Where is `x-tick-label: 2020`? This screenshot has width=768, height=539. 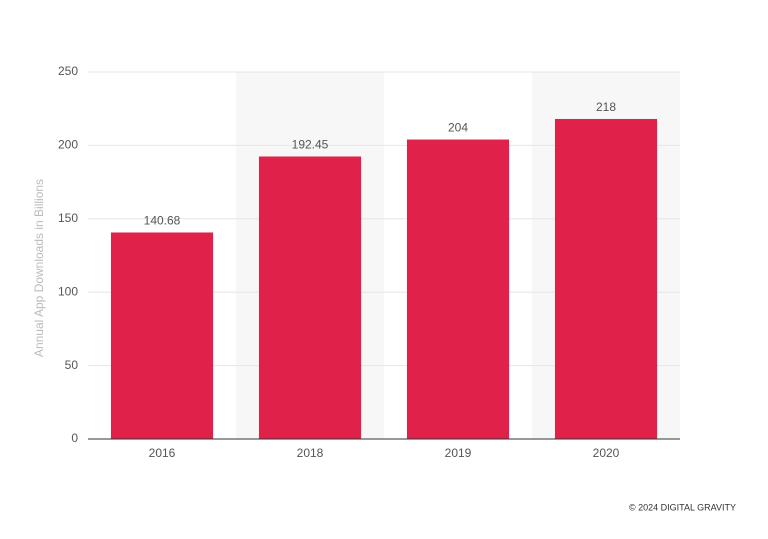
x-tick-label: 2020 is located at coordinates (606, 453).